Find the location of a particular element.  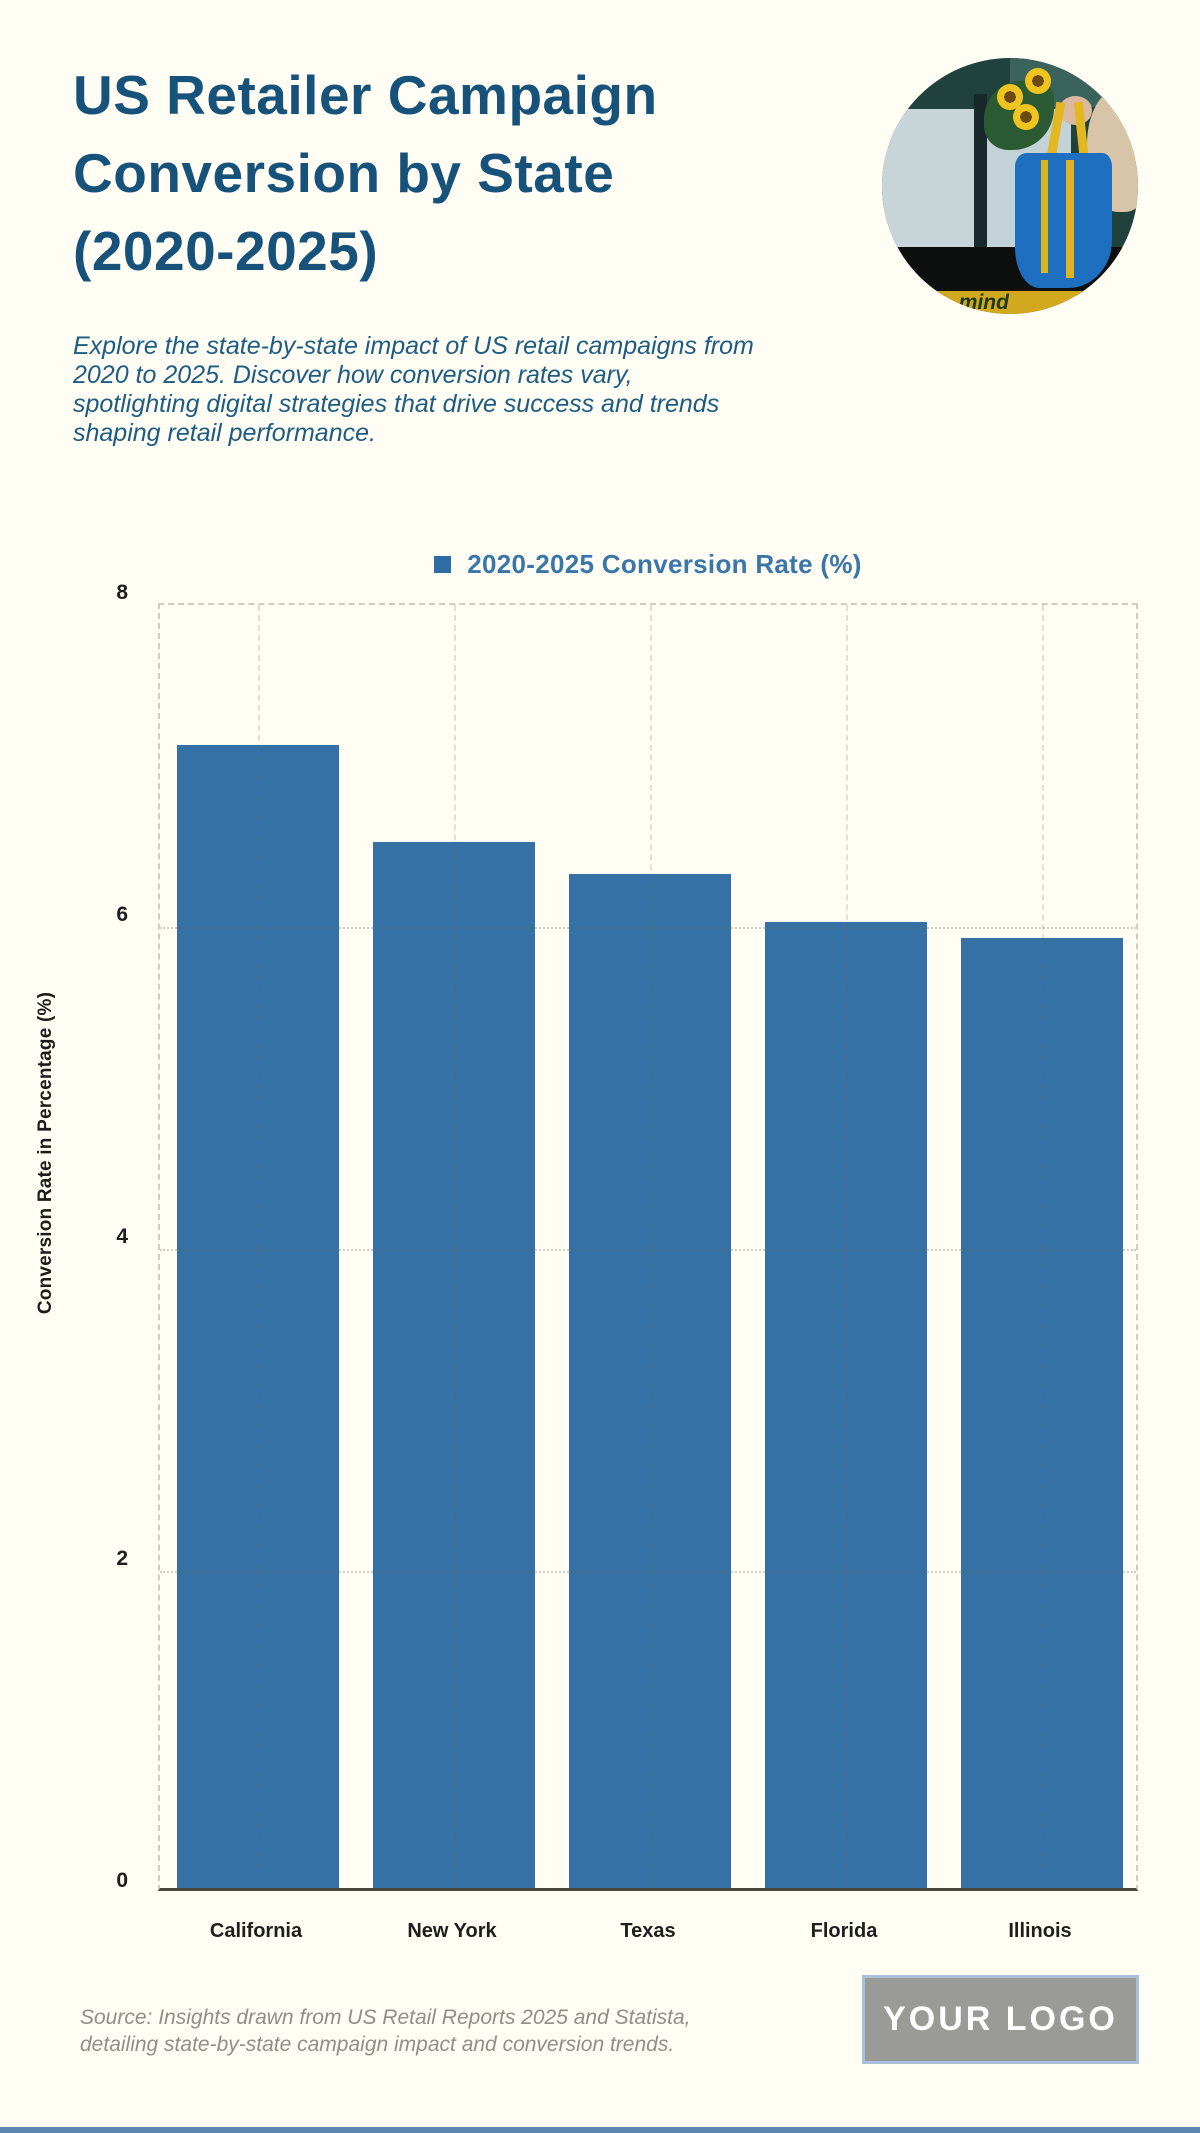

y-axis-title: Conversion Rate in Percentage (%) is located at coordinates (45, 1153).